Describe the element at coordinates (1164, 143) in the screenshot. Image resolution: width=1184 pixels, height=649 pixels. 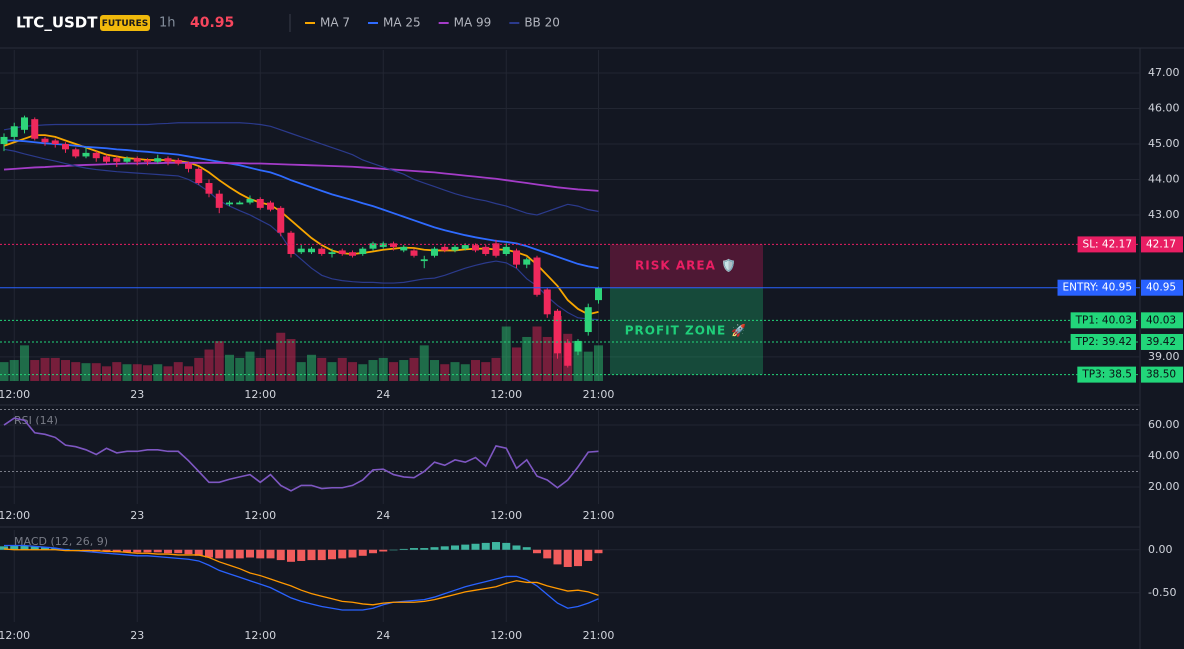
I see `y-tick-label: 45.00` at that location.